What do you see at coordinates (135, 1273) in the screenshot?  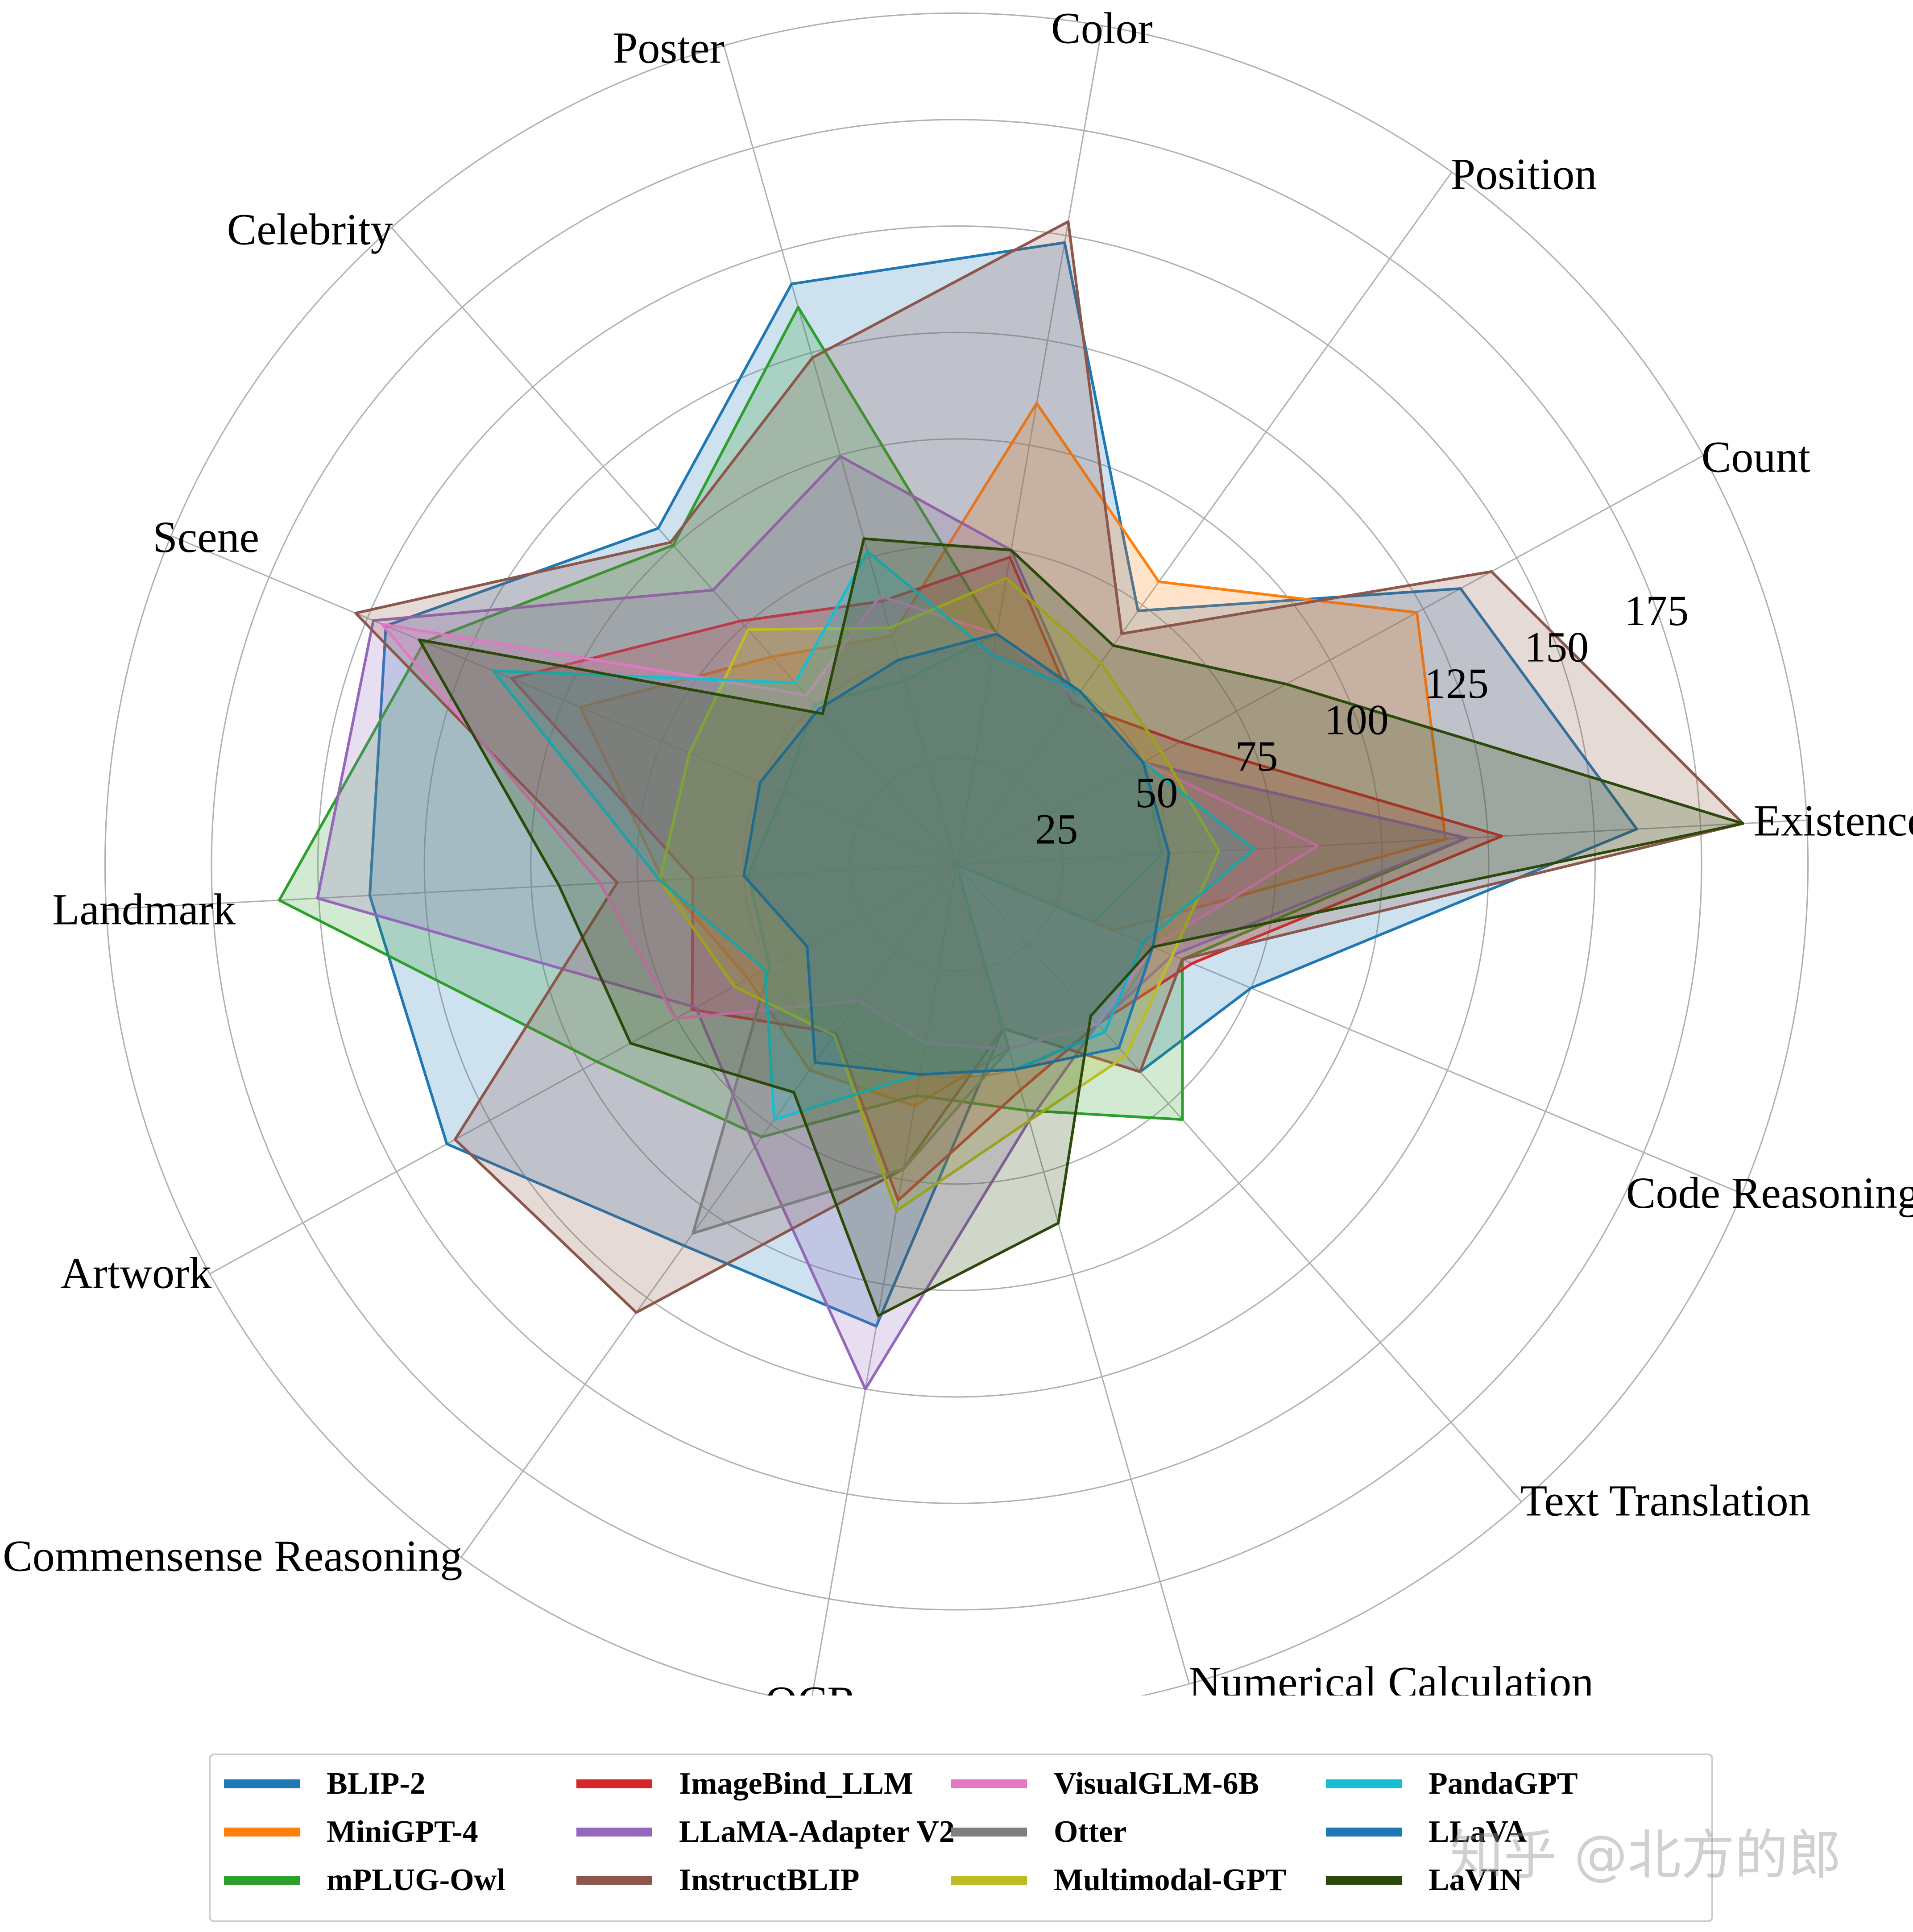 I see `axis-label-artwork: Artwork` at bounding box center [135, 1273].